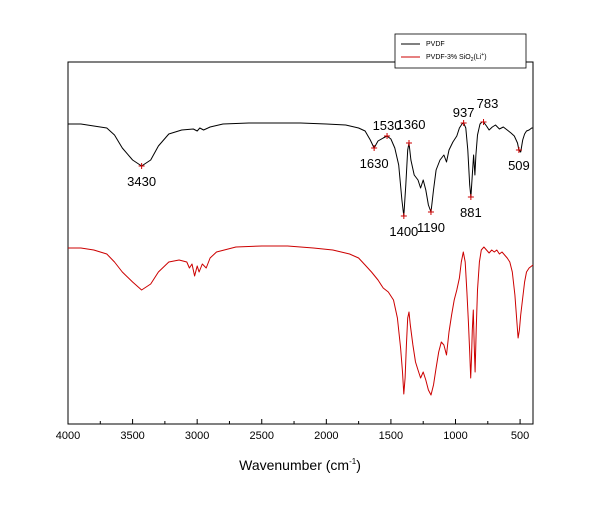 This screenshot has width=600, height=512. Describe the element at coordinates (520, 436) in the screenshot. I see `x-tick-label-500: 500` at that location.